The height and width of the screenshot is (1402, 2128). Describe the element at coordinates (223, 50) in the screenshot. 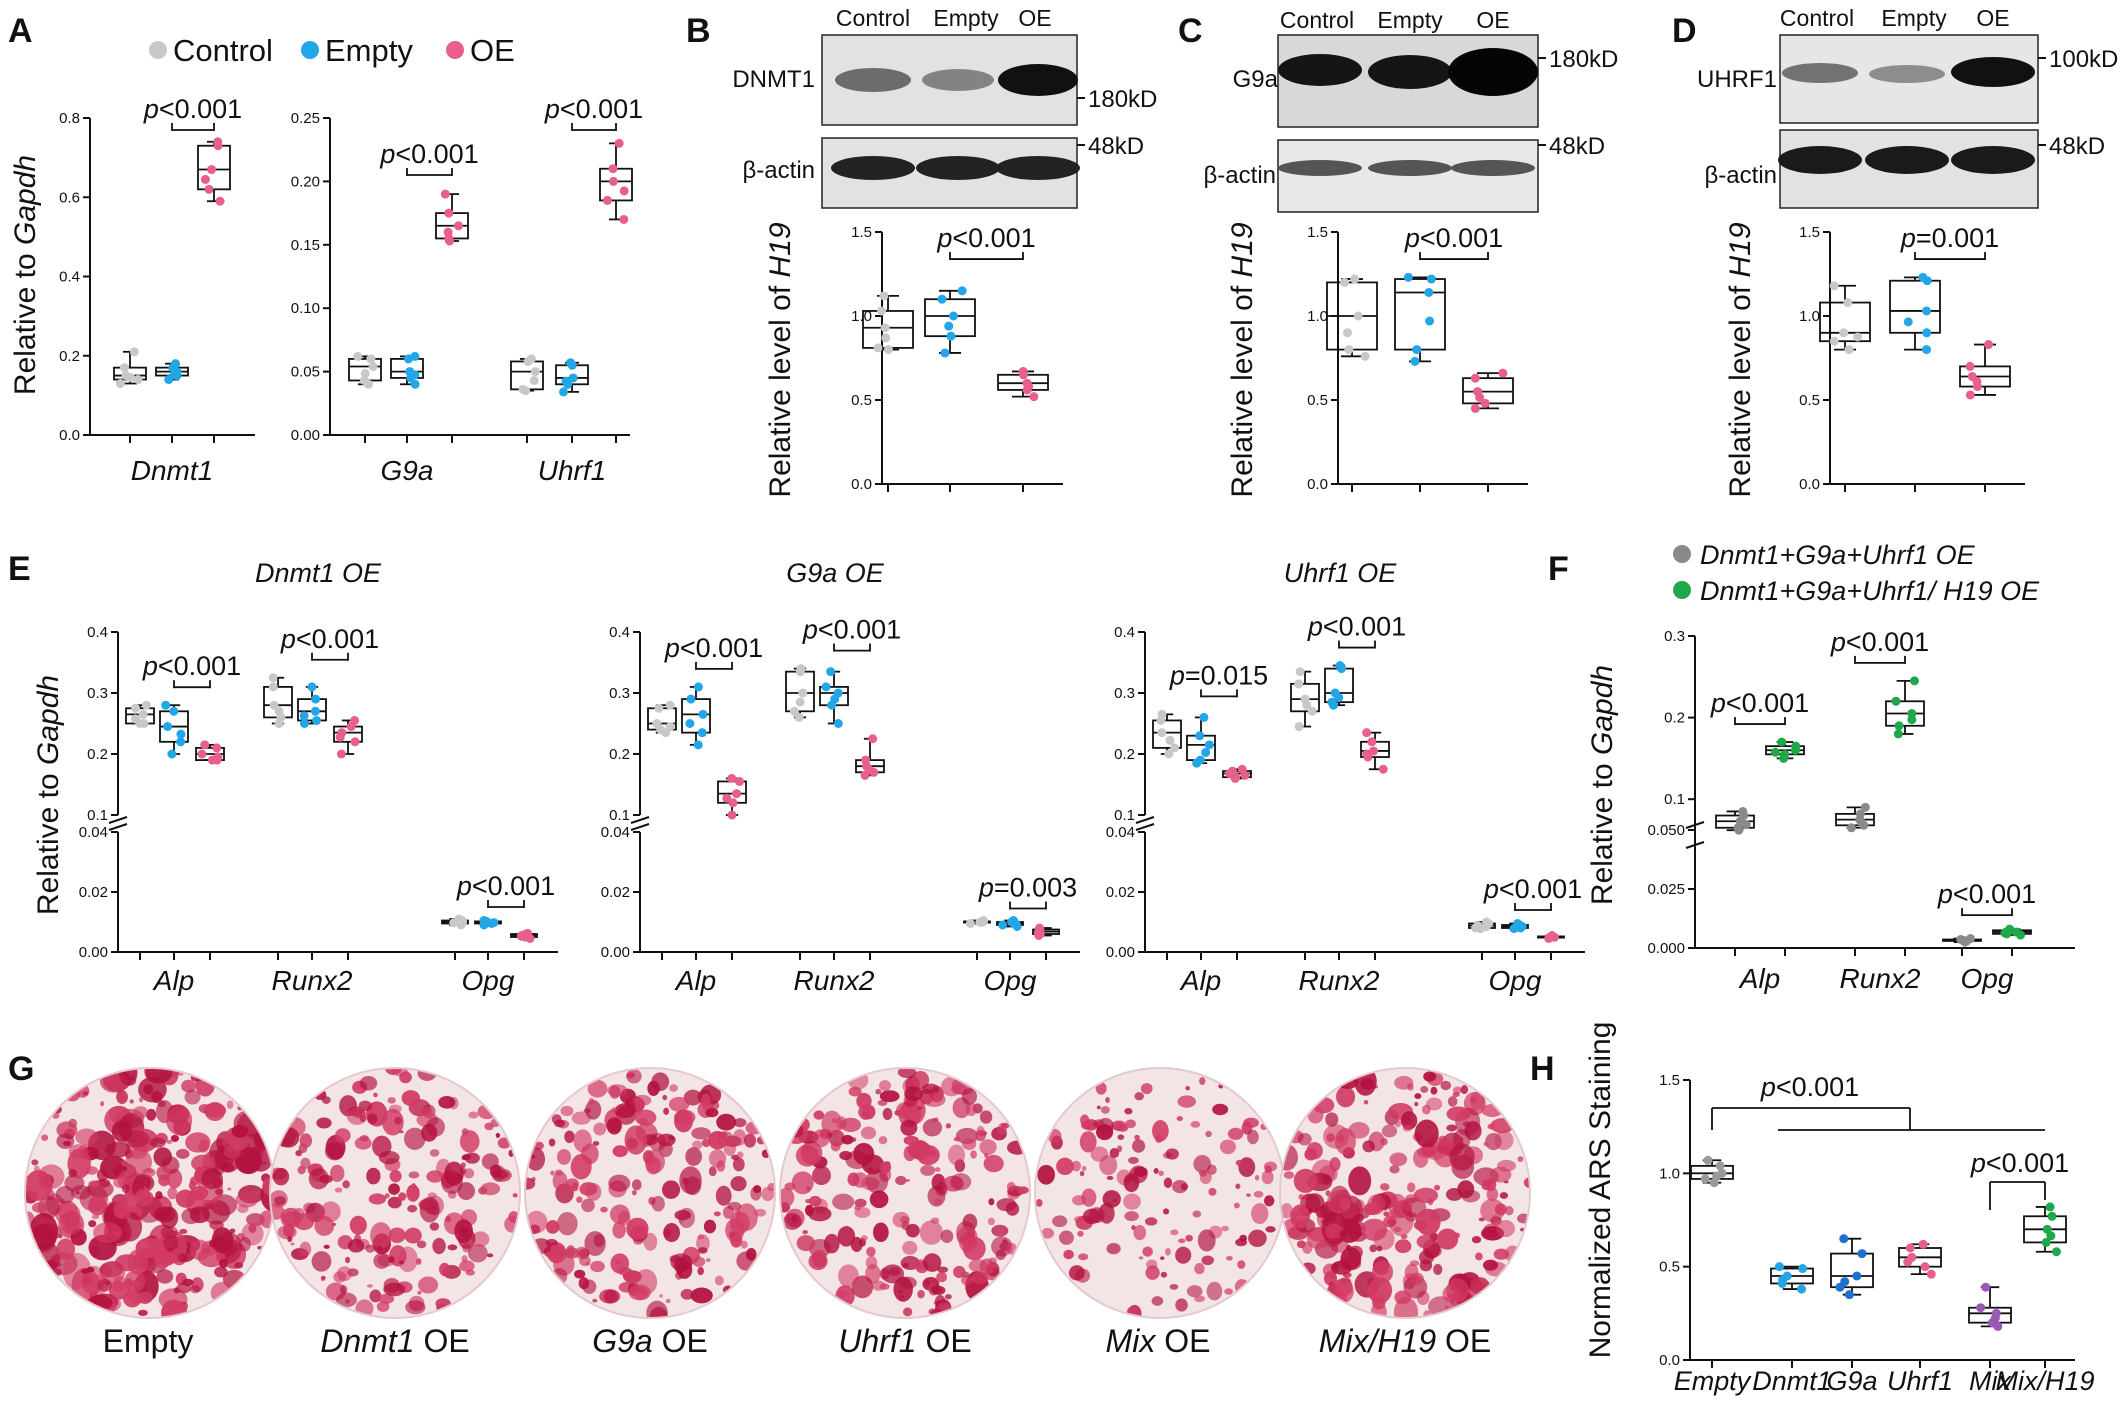

I see `legend-label-control: Control` at that location.